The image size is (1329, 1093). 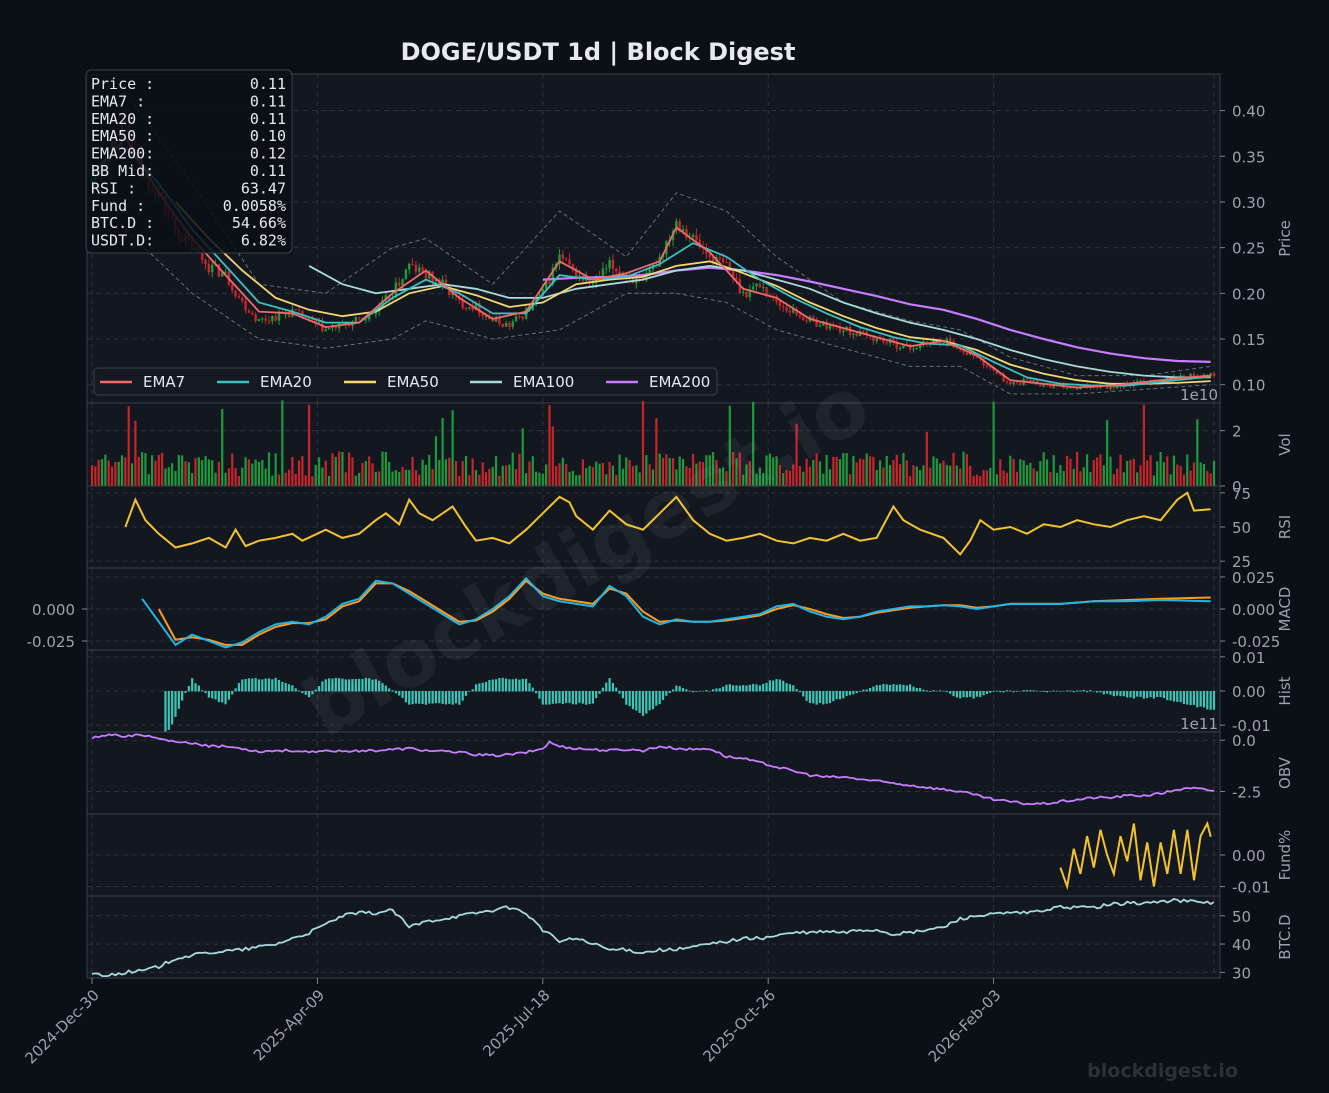 What do you see at coordinates (684, 612) in the screenshot?
I see `signal-line` at bounding box center [684, 612].